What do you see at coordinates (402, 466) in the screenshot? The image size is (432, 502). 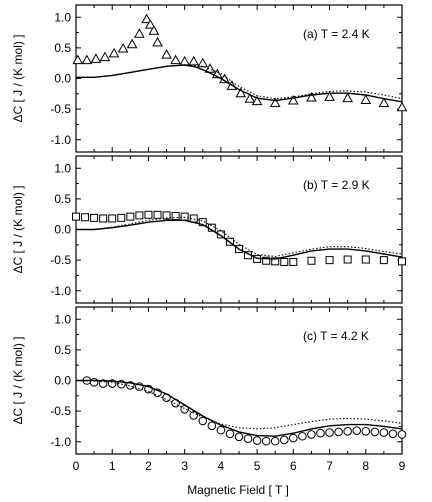 I see `x-tick-label: 9` at bounding box center [402, 466].